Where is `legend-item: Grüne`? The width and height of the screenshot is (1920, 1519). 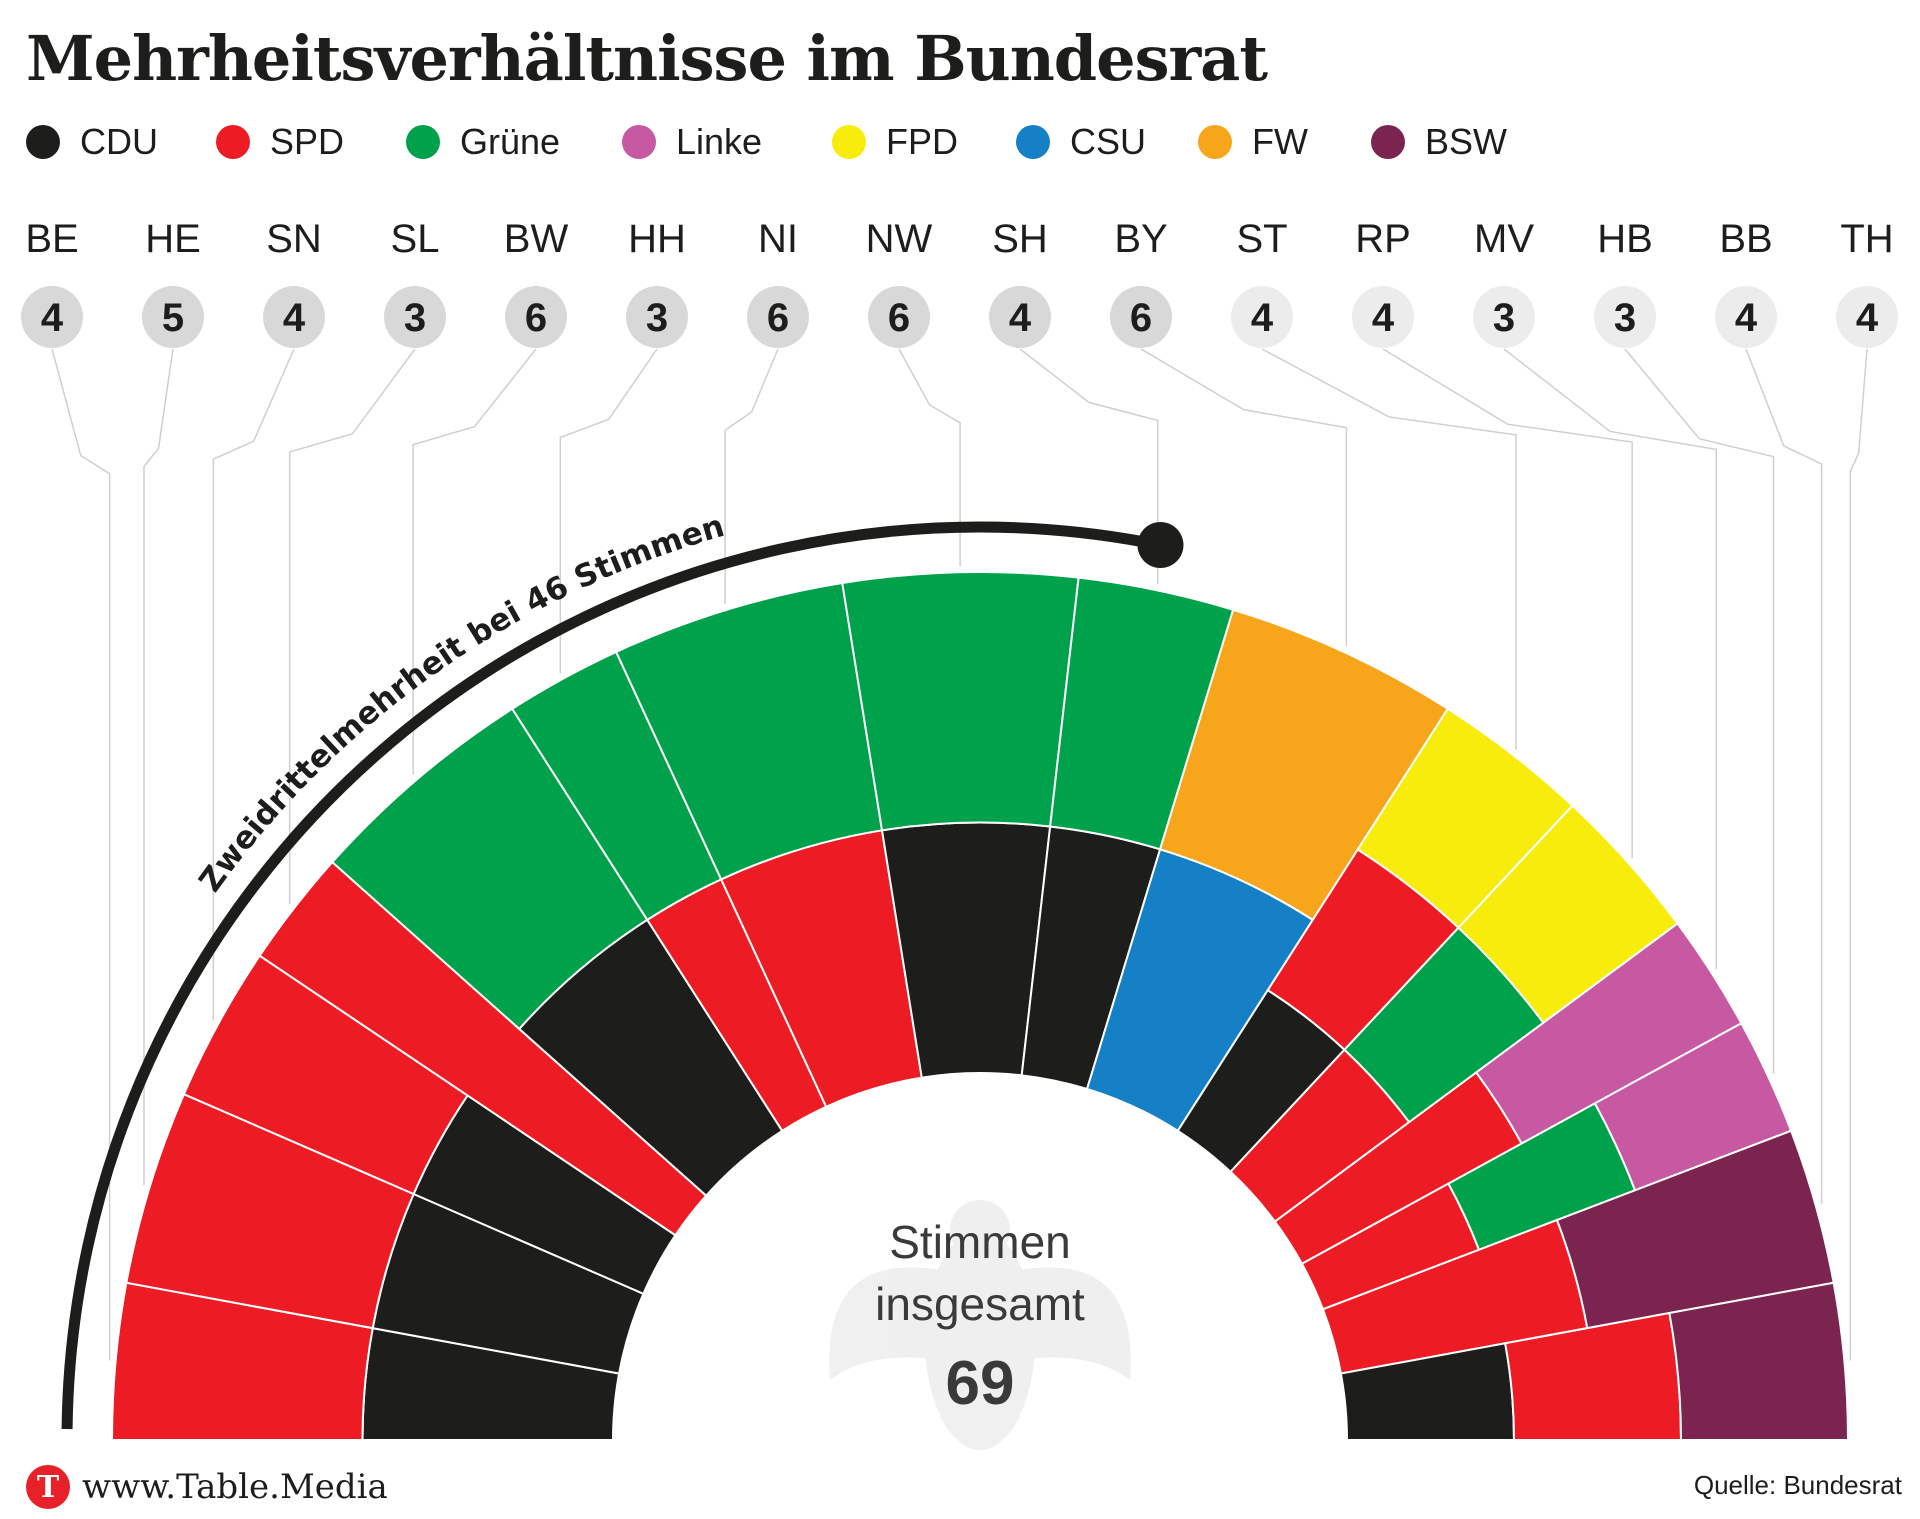
legend-item: Grüne is located at coordinates (483, 142).